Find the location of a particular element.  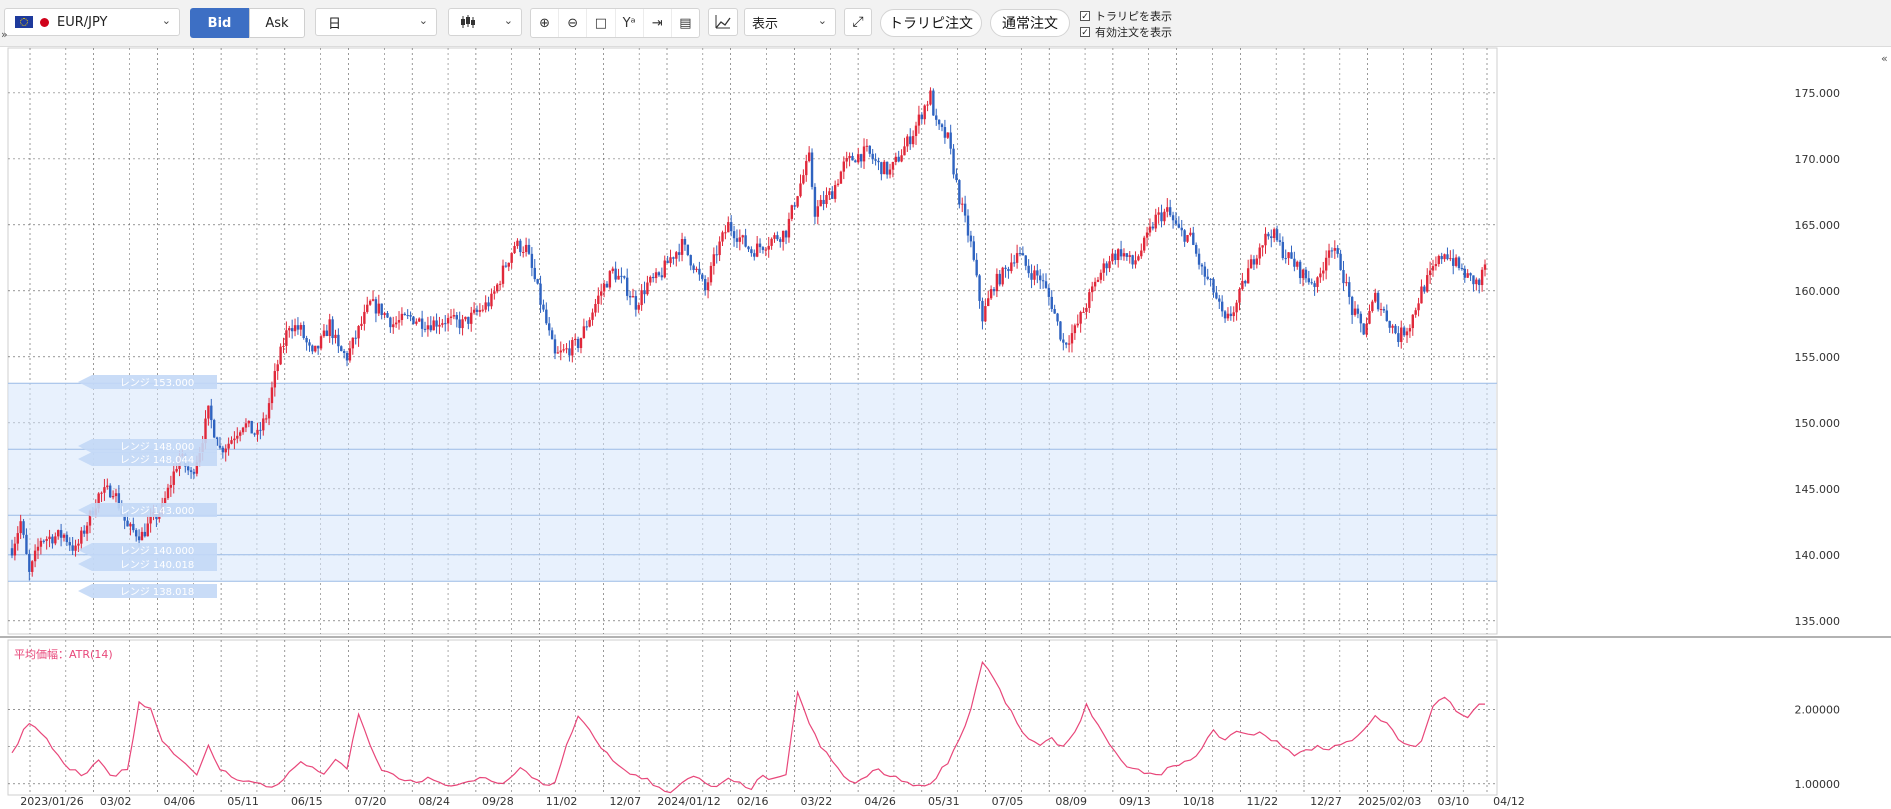

add-indicator-button is located at coordinates (723, 22).